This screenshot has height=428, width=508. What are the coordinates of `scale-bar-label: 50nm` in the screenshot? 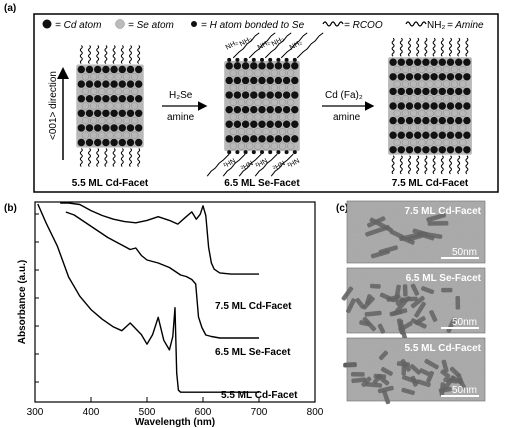 It's located at (464, 252).